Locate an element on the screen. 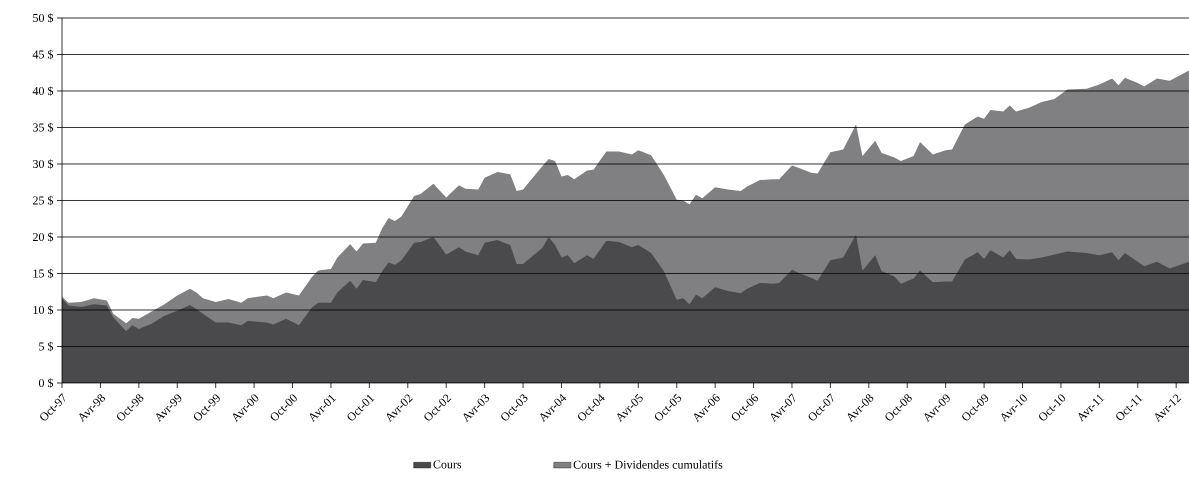  y-tick-label: 35 $ is located at coordinates (43, 127).